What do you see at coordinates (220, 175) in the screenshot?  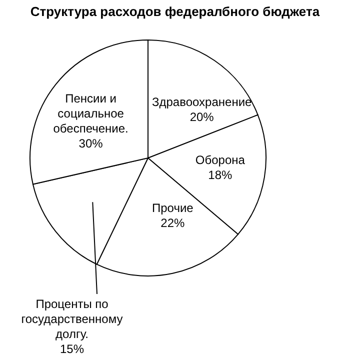 I see `data-label: 18%` at bounding box center [220, 175].